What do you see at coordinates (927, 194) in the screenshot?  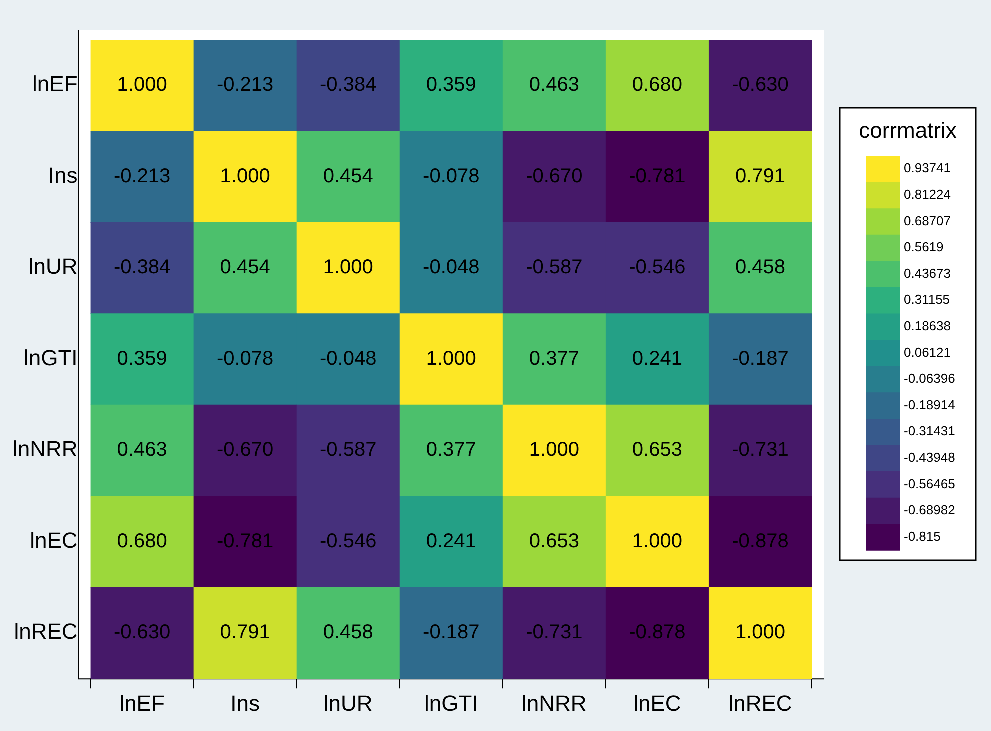 I see `color-bar-label: 0.81224` at bounding box center [927, 194].